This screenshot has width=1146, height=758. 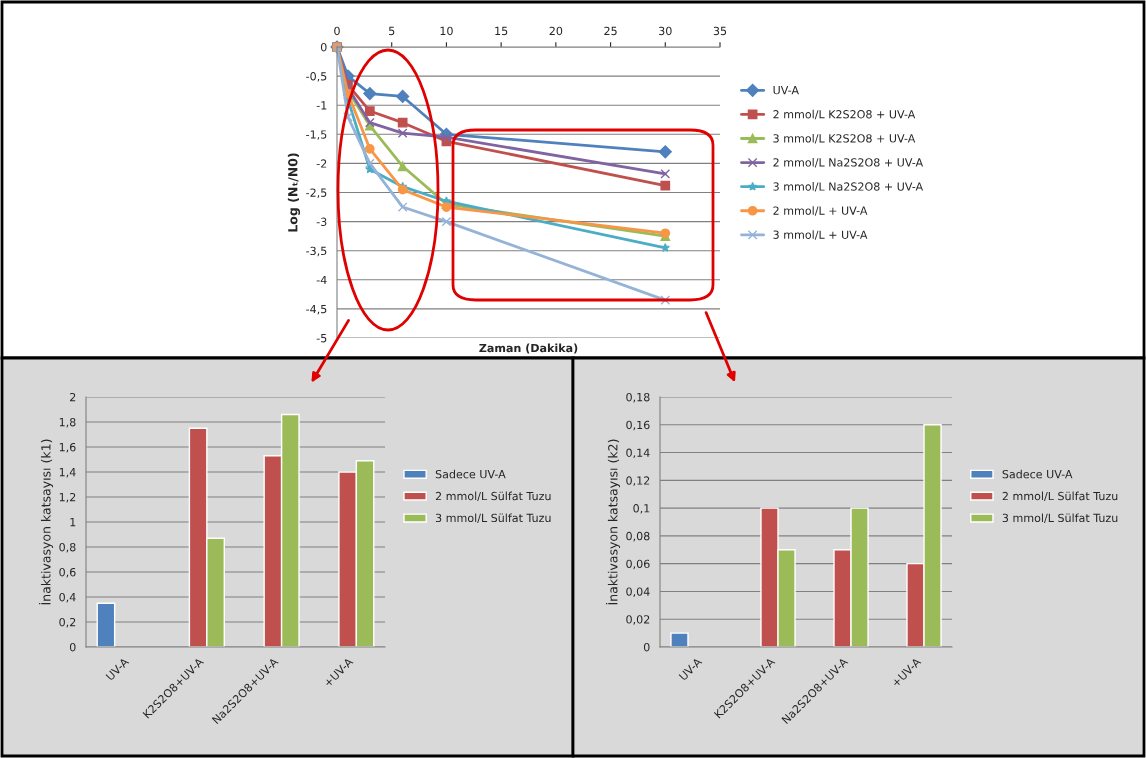 I want to click on y-tick-label: 0,6, so click(x=67, y=572).